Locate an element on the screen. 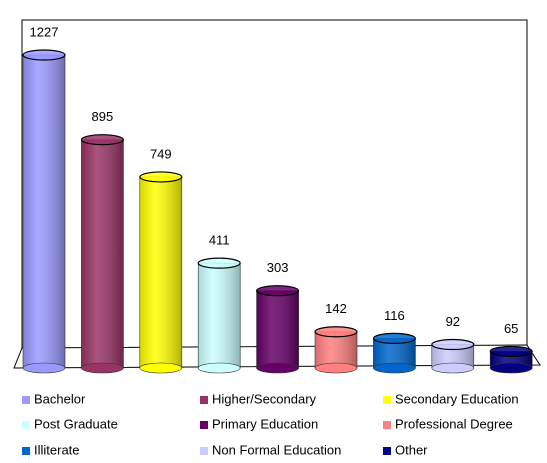 The height and width of the screenshot is (463, 547). legend-label: Professional Degree is located at coordinates (454, 423).